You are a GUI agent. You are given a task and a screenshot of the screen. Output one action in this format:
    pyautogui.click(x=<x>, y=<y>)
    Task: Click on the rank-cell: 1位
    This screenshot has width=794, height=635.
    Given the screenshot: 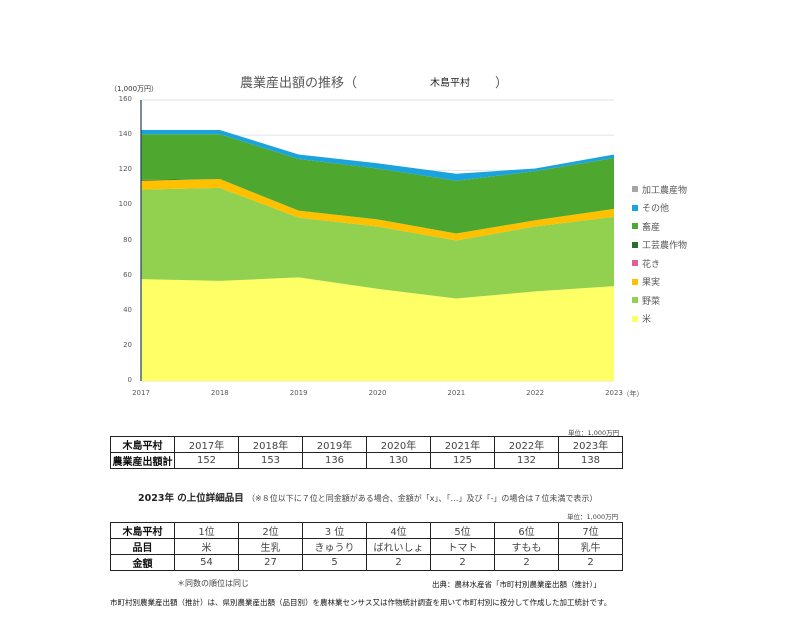 What is the action you would take?
    pyautogui.click(x=206, y=530)
    